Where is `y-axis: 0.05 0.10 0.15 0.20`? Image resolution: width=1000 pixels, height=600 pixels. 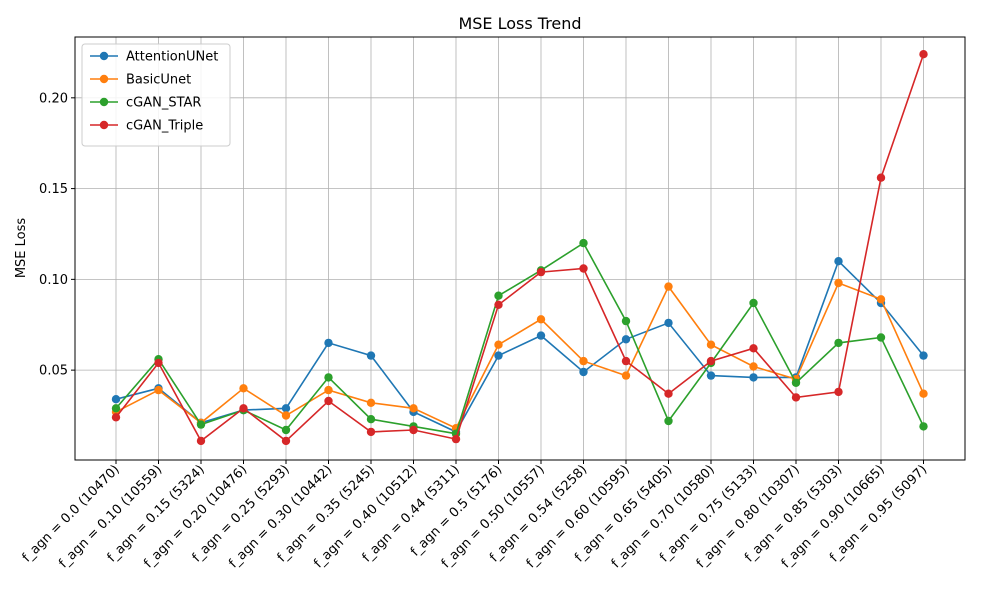
y-axis: 0.05 0.10 0.15 0.20 is located at coordinates (57, 235).